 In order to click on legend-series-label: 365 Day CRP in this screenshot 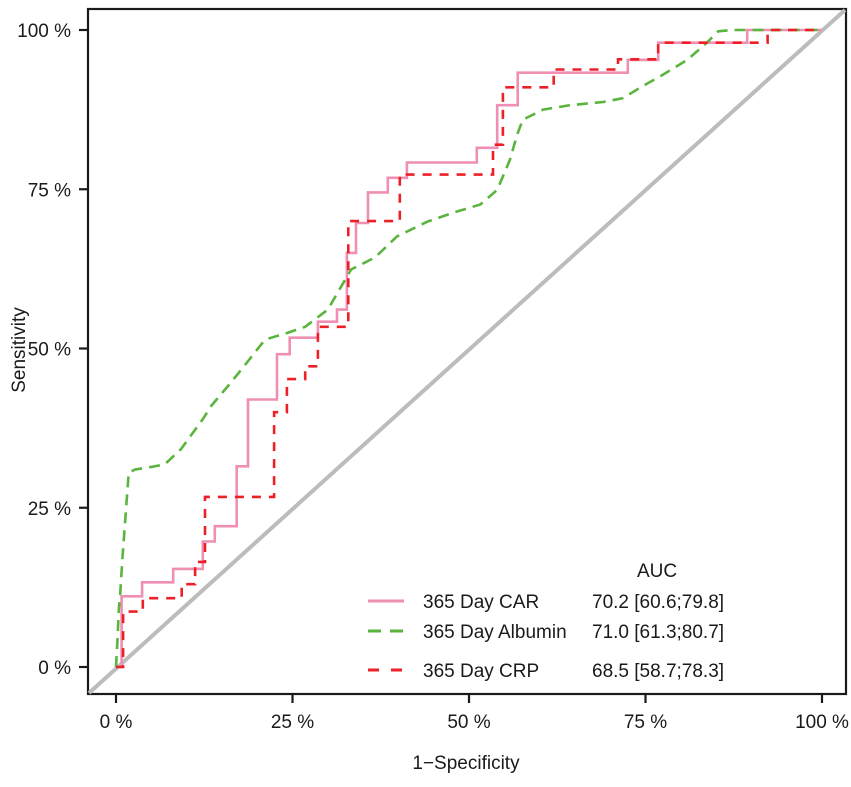, I will do `click(481, 671)`.